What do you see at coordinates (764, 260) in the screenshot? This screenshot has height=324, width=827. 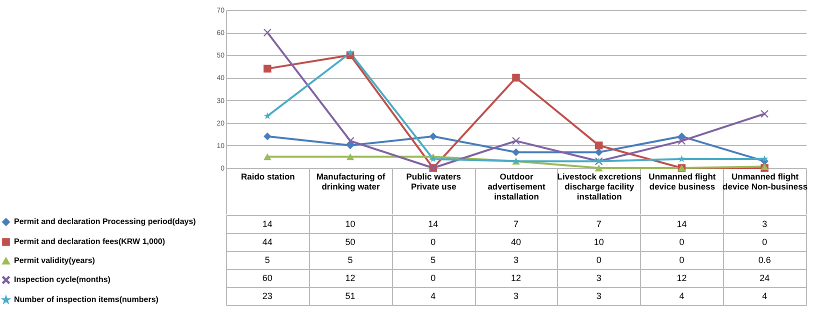 I see `data-label: 0.6` at bounding box center [764, 260].